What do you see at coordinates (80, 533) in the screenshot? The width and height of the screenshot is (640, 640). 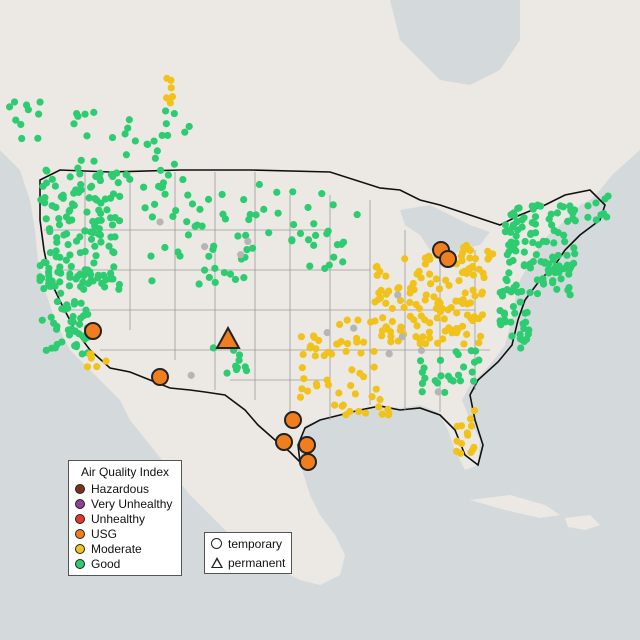 I see `usg-swatch` at bounding box center [80, 533].